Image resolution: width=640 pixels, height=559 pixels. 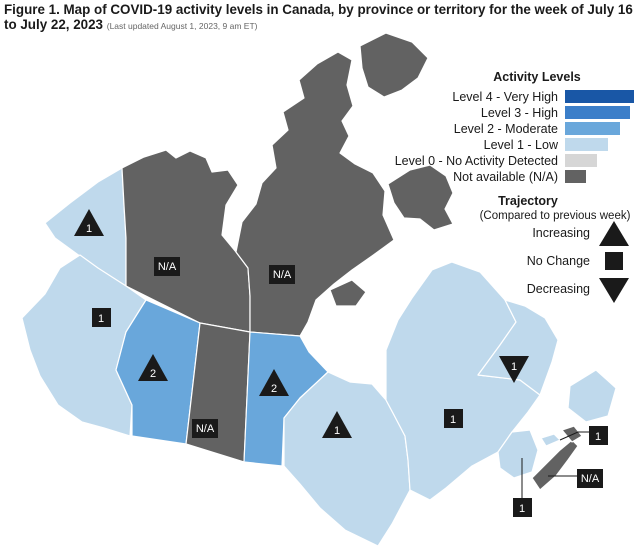 I want to click on legend-label-level-1: Level 1 - Low, so click(x=521, y=145).